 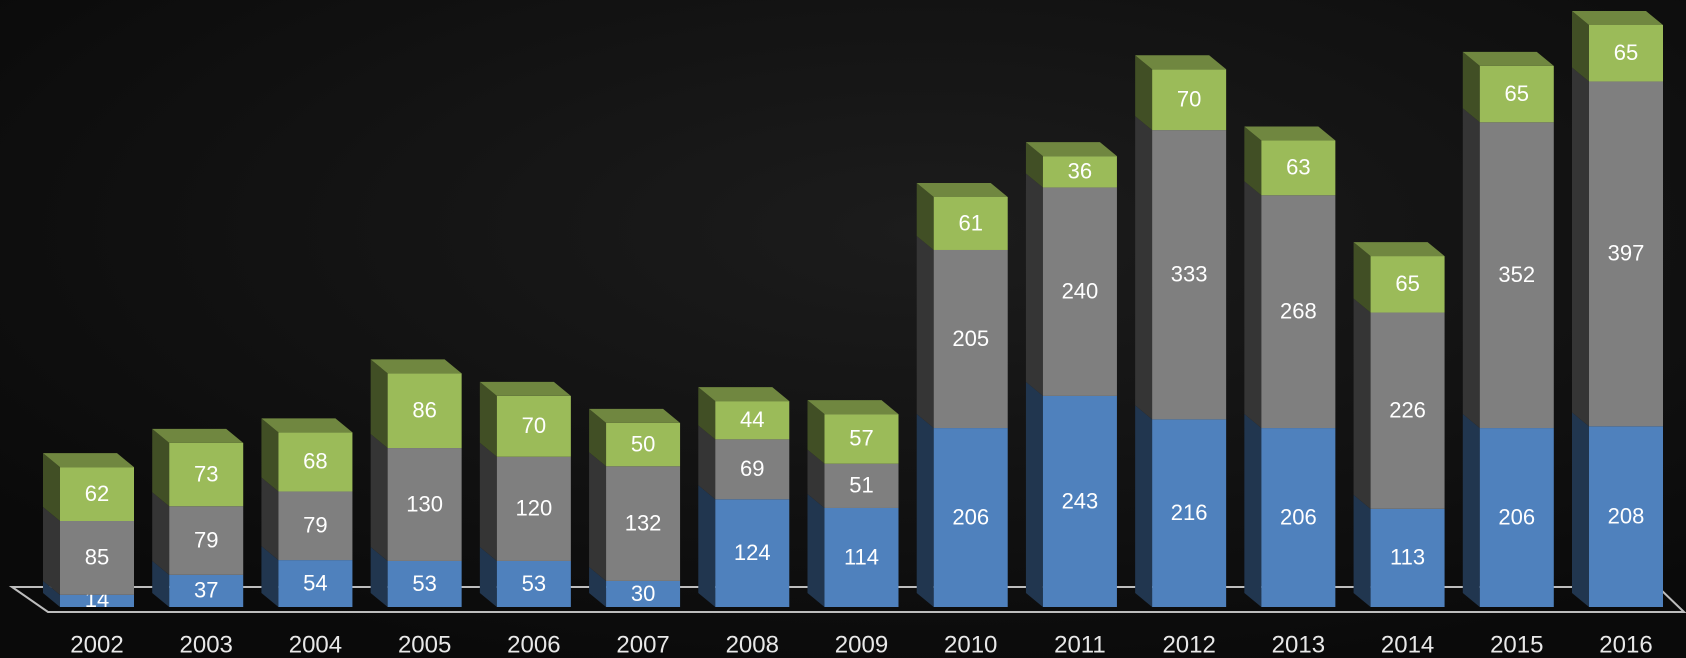 I want to click on x-tick-label: 2003, so click(x=206, y=644).